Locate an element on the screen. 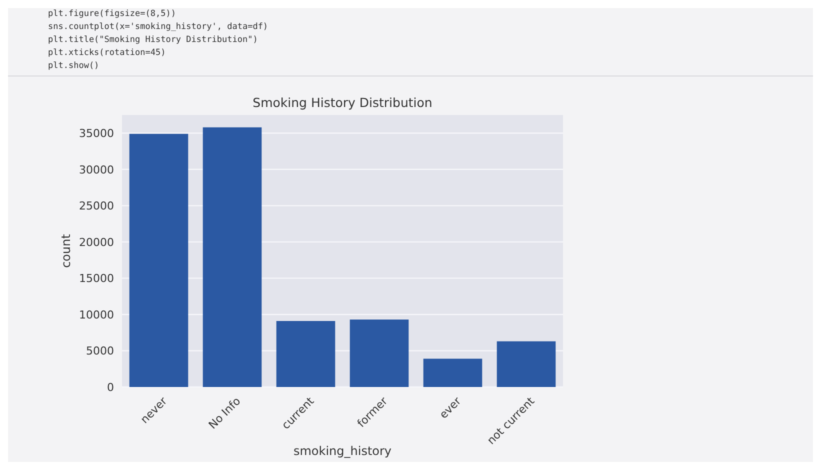 This screenshot has width=821, height=470. y-tick-label: 5000 is located at coordinates (100, 351).